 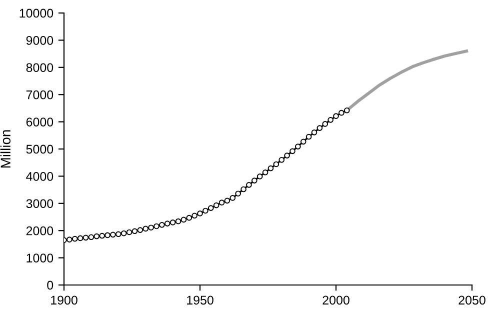 What do you see at coordinates (40, 95) in the screenshot?
I see `y-tick-label: 7000` at bounding box center [40, 95].